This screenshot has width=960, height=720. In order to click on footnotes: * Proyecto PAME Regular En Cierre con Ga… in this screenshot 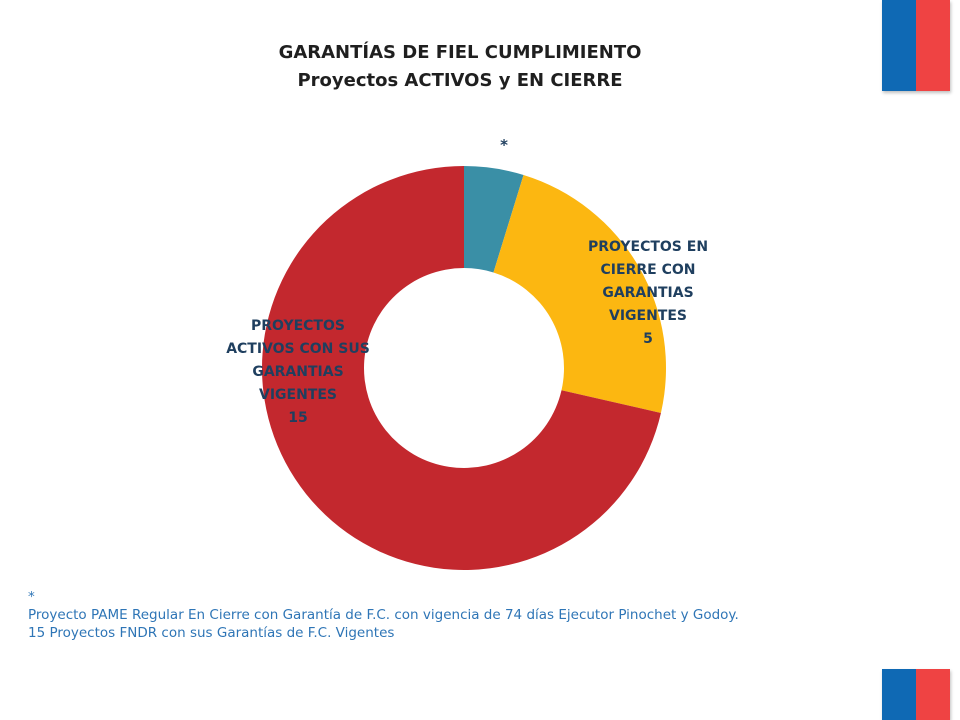, I will do `click(453, 615)`.